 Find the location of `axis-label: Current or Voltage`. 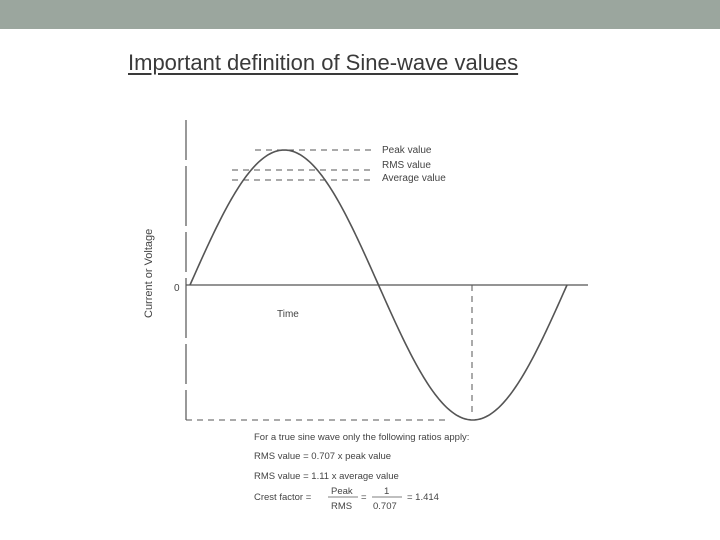

axis-label: Current or Voltage is located at coordinates (149, 273).